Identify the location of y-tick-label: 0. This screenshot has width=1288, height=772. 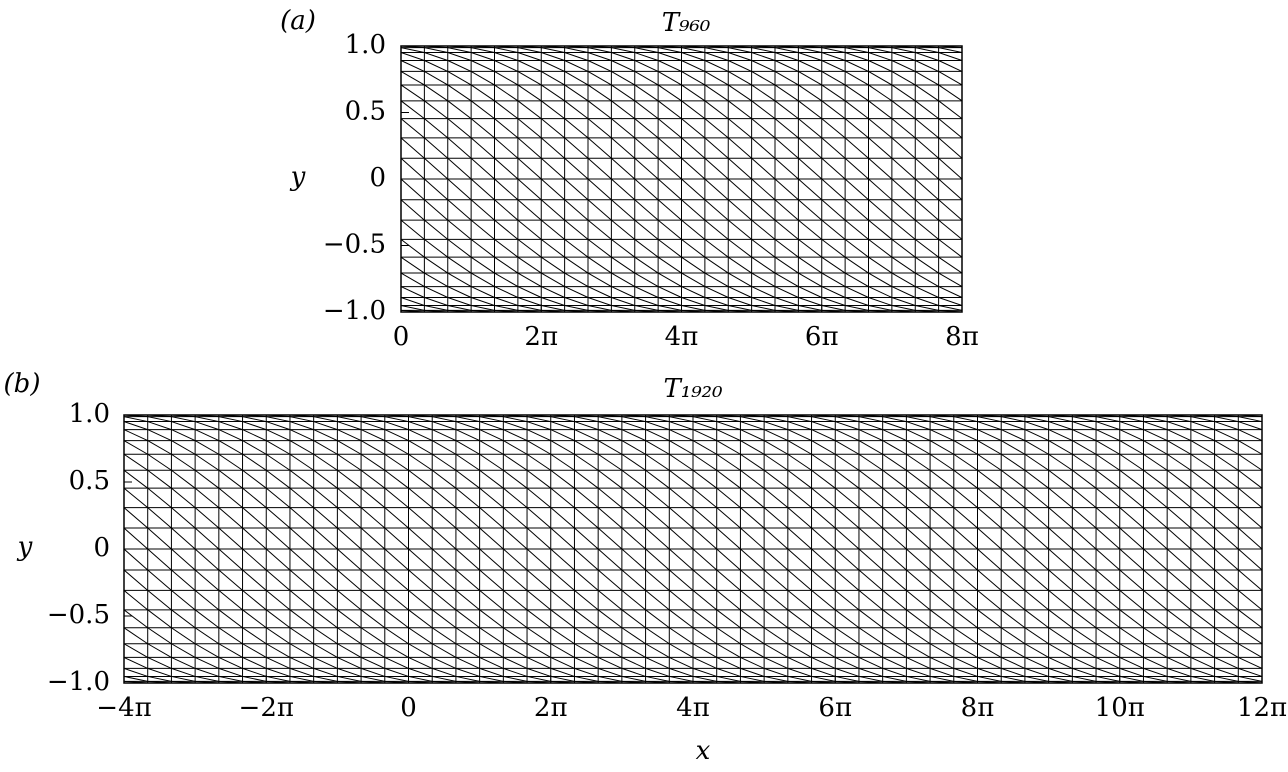
(101, 548).